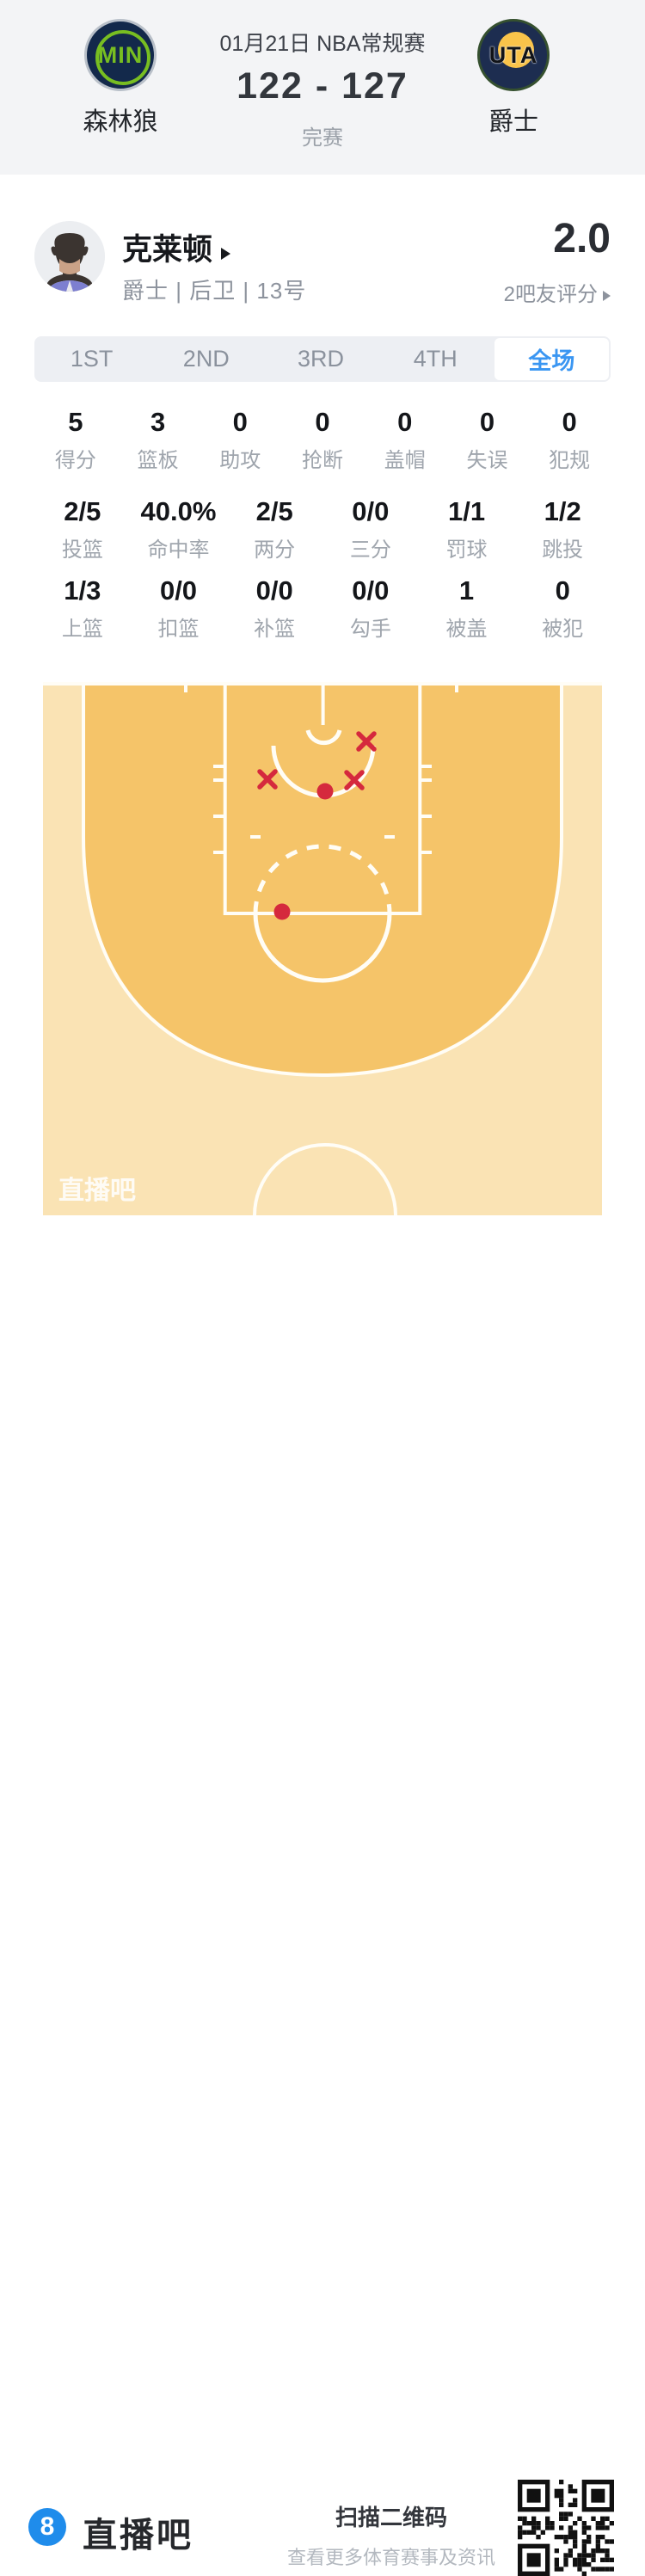 This screenshot has height=2576, width=645. I want to click on stat-hook: 0/0 勾手, so click(371, 609).